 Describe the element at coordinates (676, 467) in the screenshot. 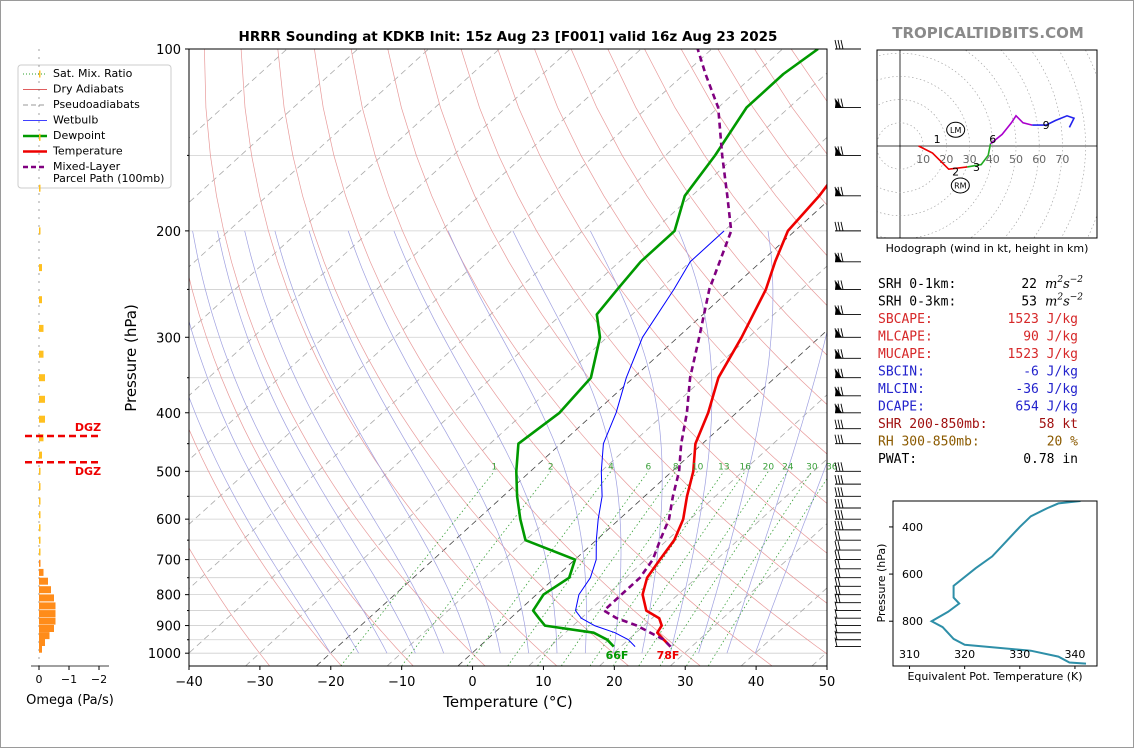

I see `mixing-ratio-label: 8` at that location.